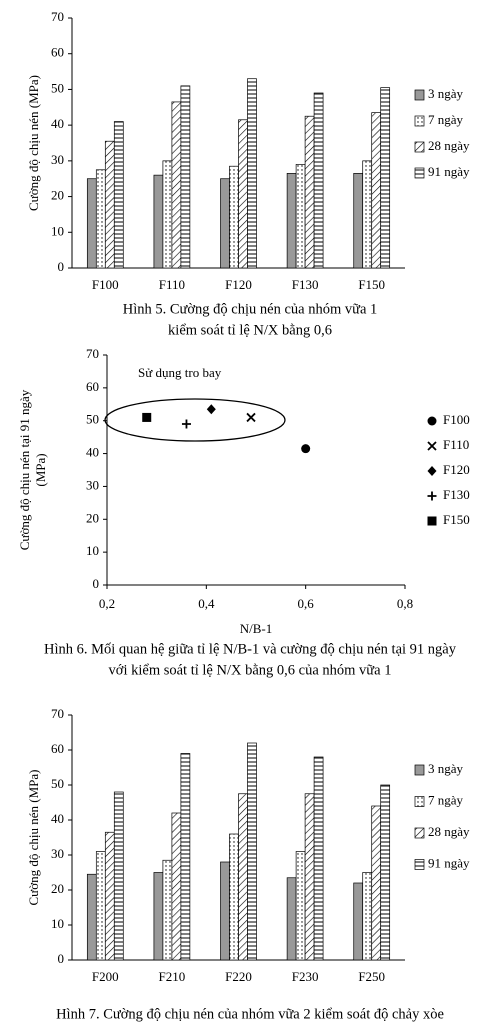  What do you see at coordinates (371, 976) in the screenshot?
I see `x-tick-label: F250` at bounding box center [371, 976].